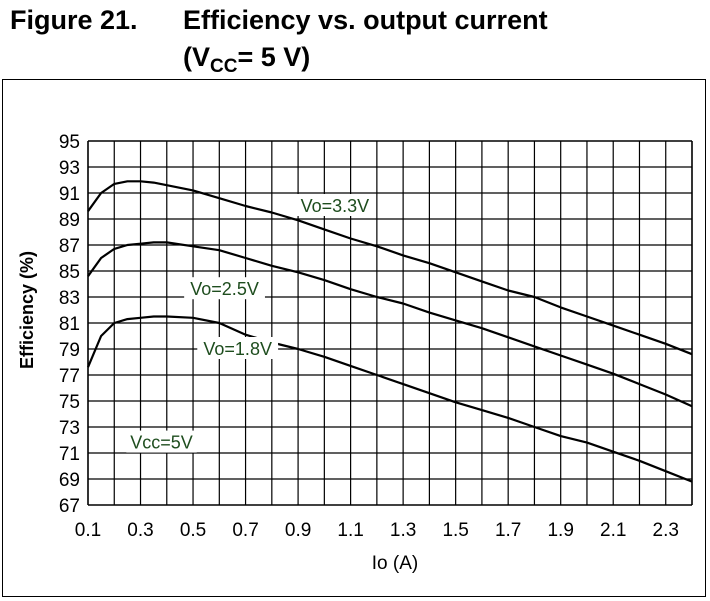  Describe the element at coordinates (74, 20) in the screenshot. I see `figure-number: Figure 21.` at that location.